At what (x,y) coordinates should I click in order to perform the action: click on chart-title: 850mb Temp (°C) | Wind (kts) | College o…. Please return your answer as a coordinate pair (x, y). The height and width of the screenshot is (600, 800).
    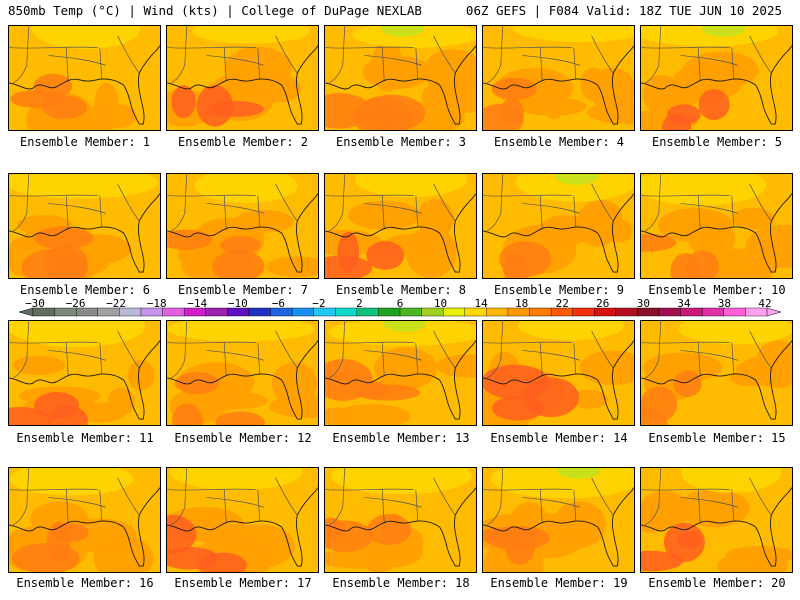
    Looking at the image, I should click on (215, 10).